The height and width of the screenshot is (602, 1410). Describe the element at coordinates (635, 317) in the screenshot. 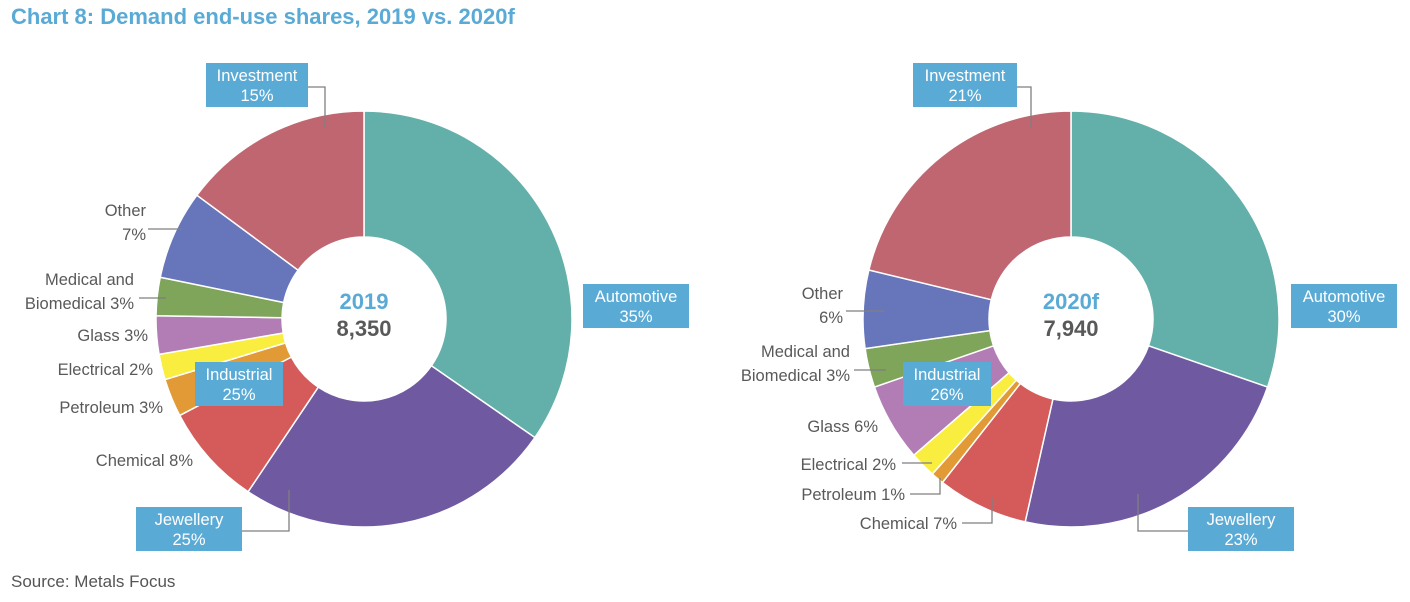

I see `data-label-automotive-value: 35%` at that location.